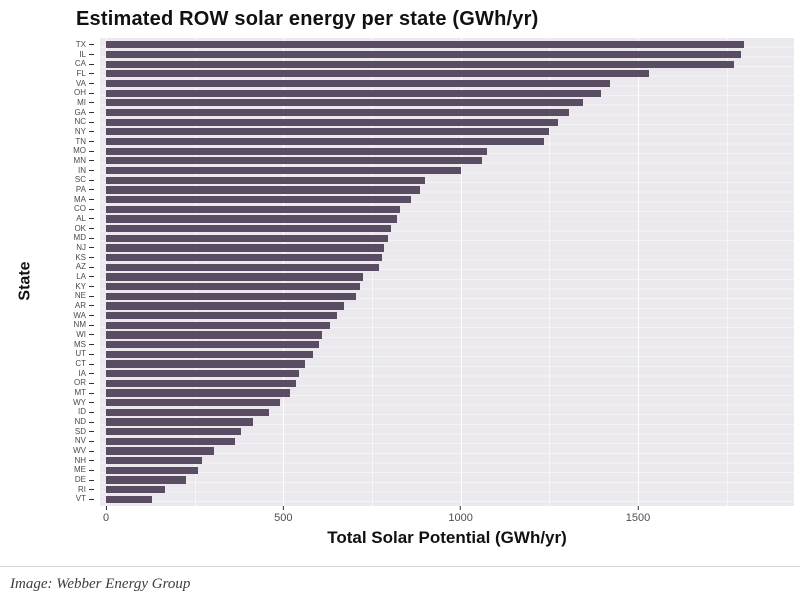  What do you see at coordinates (416, 296) in the screenshot?
I see `bar-row: NE` at bounding box center [416, 296].